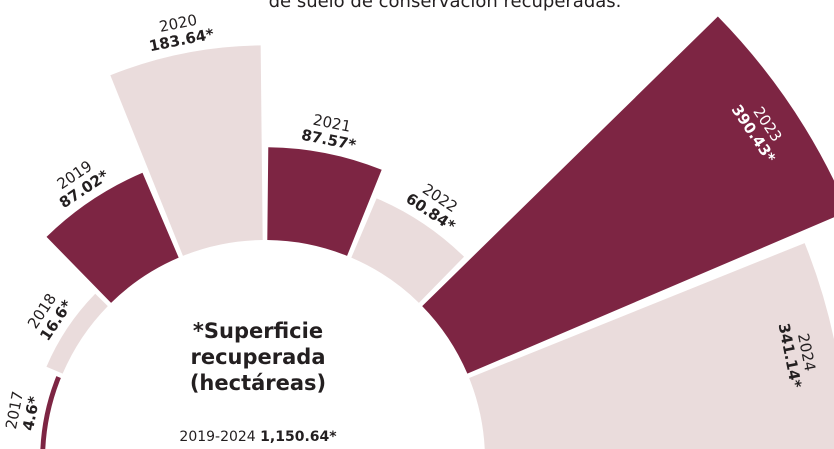 This screenshot has width=834, height=449. Describe the element at coordinates (258, 383) in the screenshot. I see `center-title: (hectáreas)` at that location.